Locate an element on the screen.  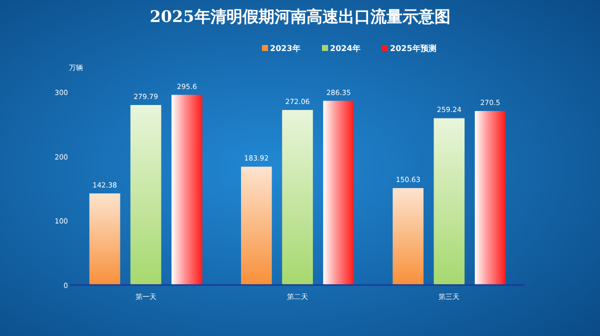
legend-label: 2025年预测 is located at coordinates (413, 48).